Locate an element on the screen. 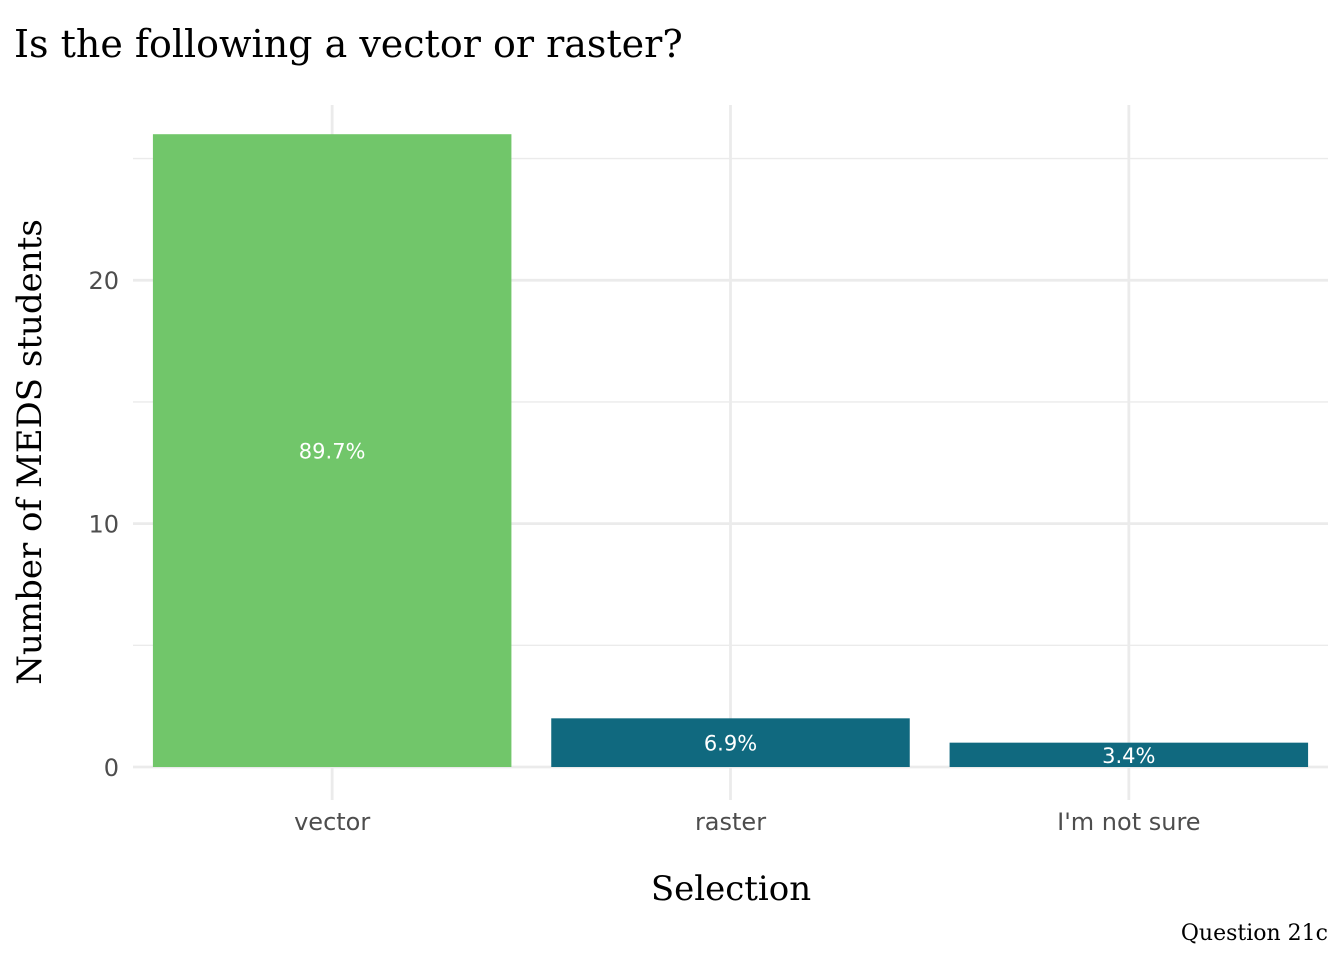 Image resolution: width=1344 pixels, height=960 pixels. bar-data-label: 89.7% is located at coordinates (332, 452).